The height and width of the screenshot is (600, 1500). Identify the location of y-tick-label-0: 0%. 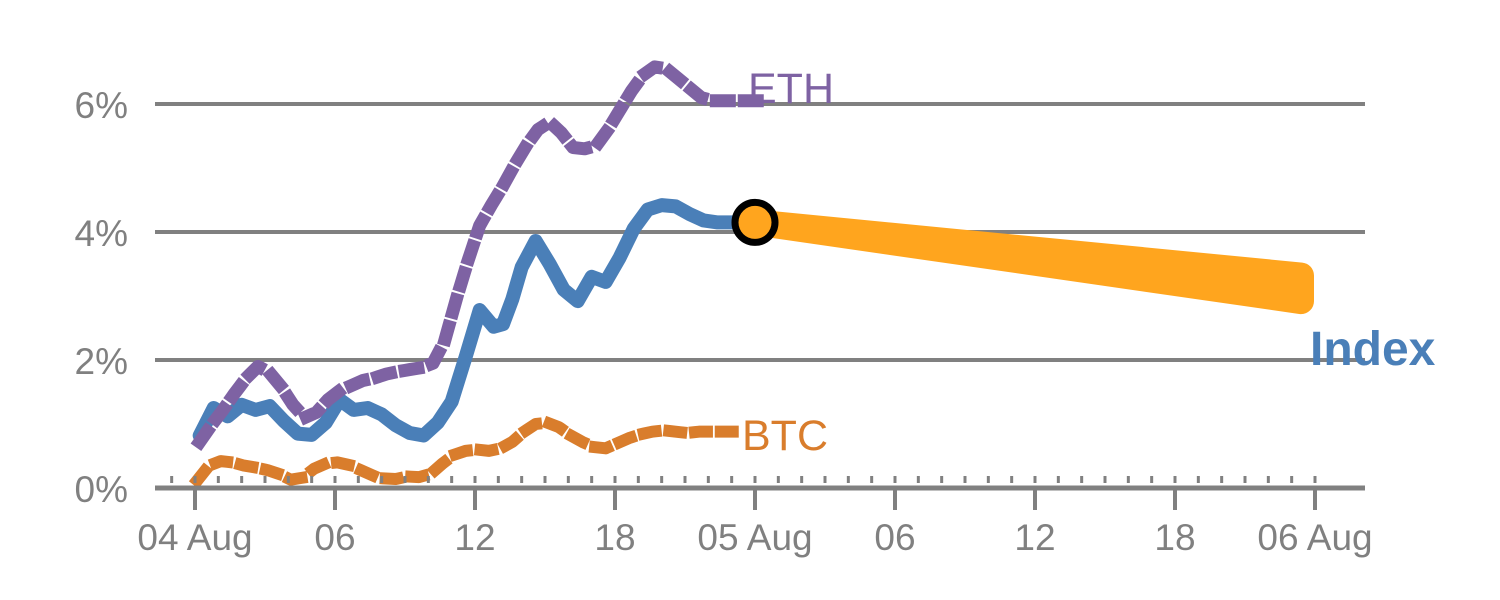
(101, 489).